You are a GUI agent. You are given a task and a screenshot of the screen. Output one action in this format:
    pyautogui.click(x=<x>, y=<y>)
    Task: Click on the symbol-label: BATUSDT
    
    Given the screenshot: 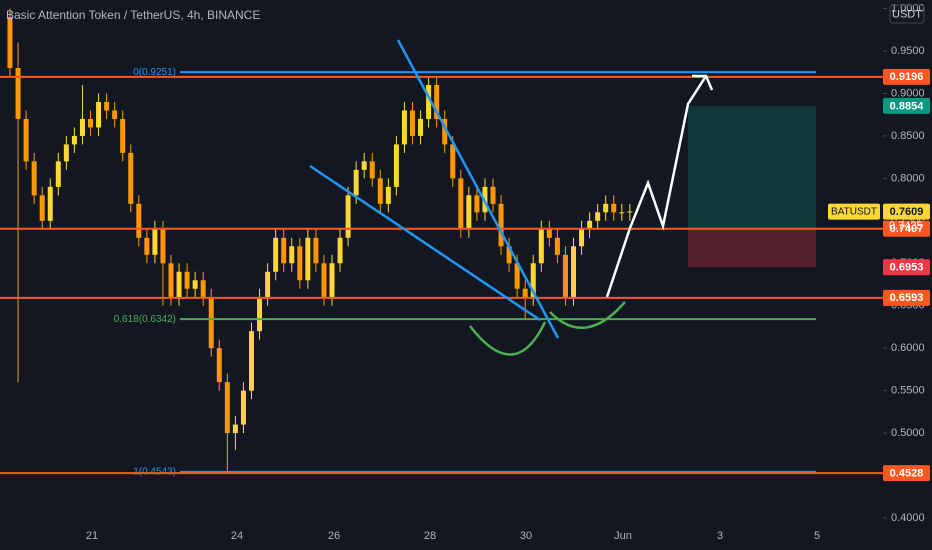 What is the action you would take?
    pyautogui.click(x=854, y=212)
    